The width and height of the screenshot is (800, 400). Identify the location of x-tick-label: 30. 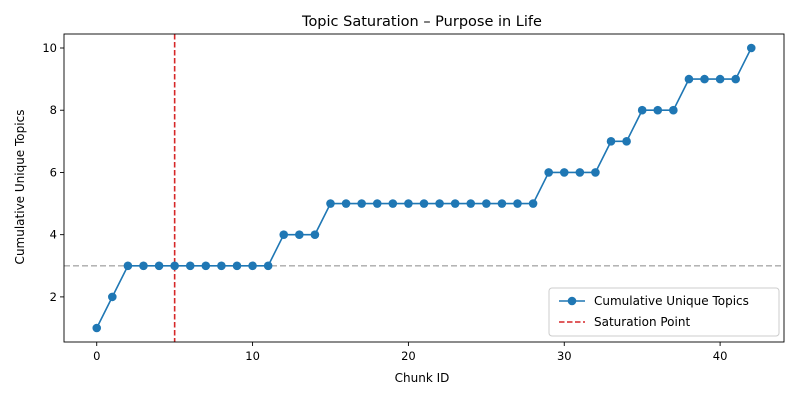
(564, 356).